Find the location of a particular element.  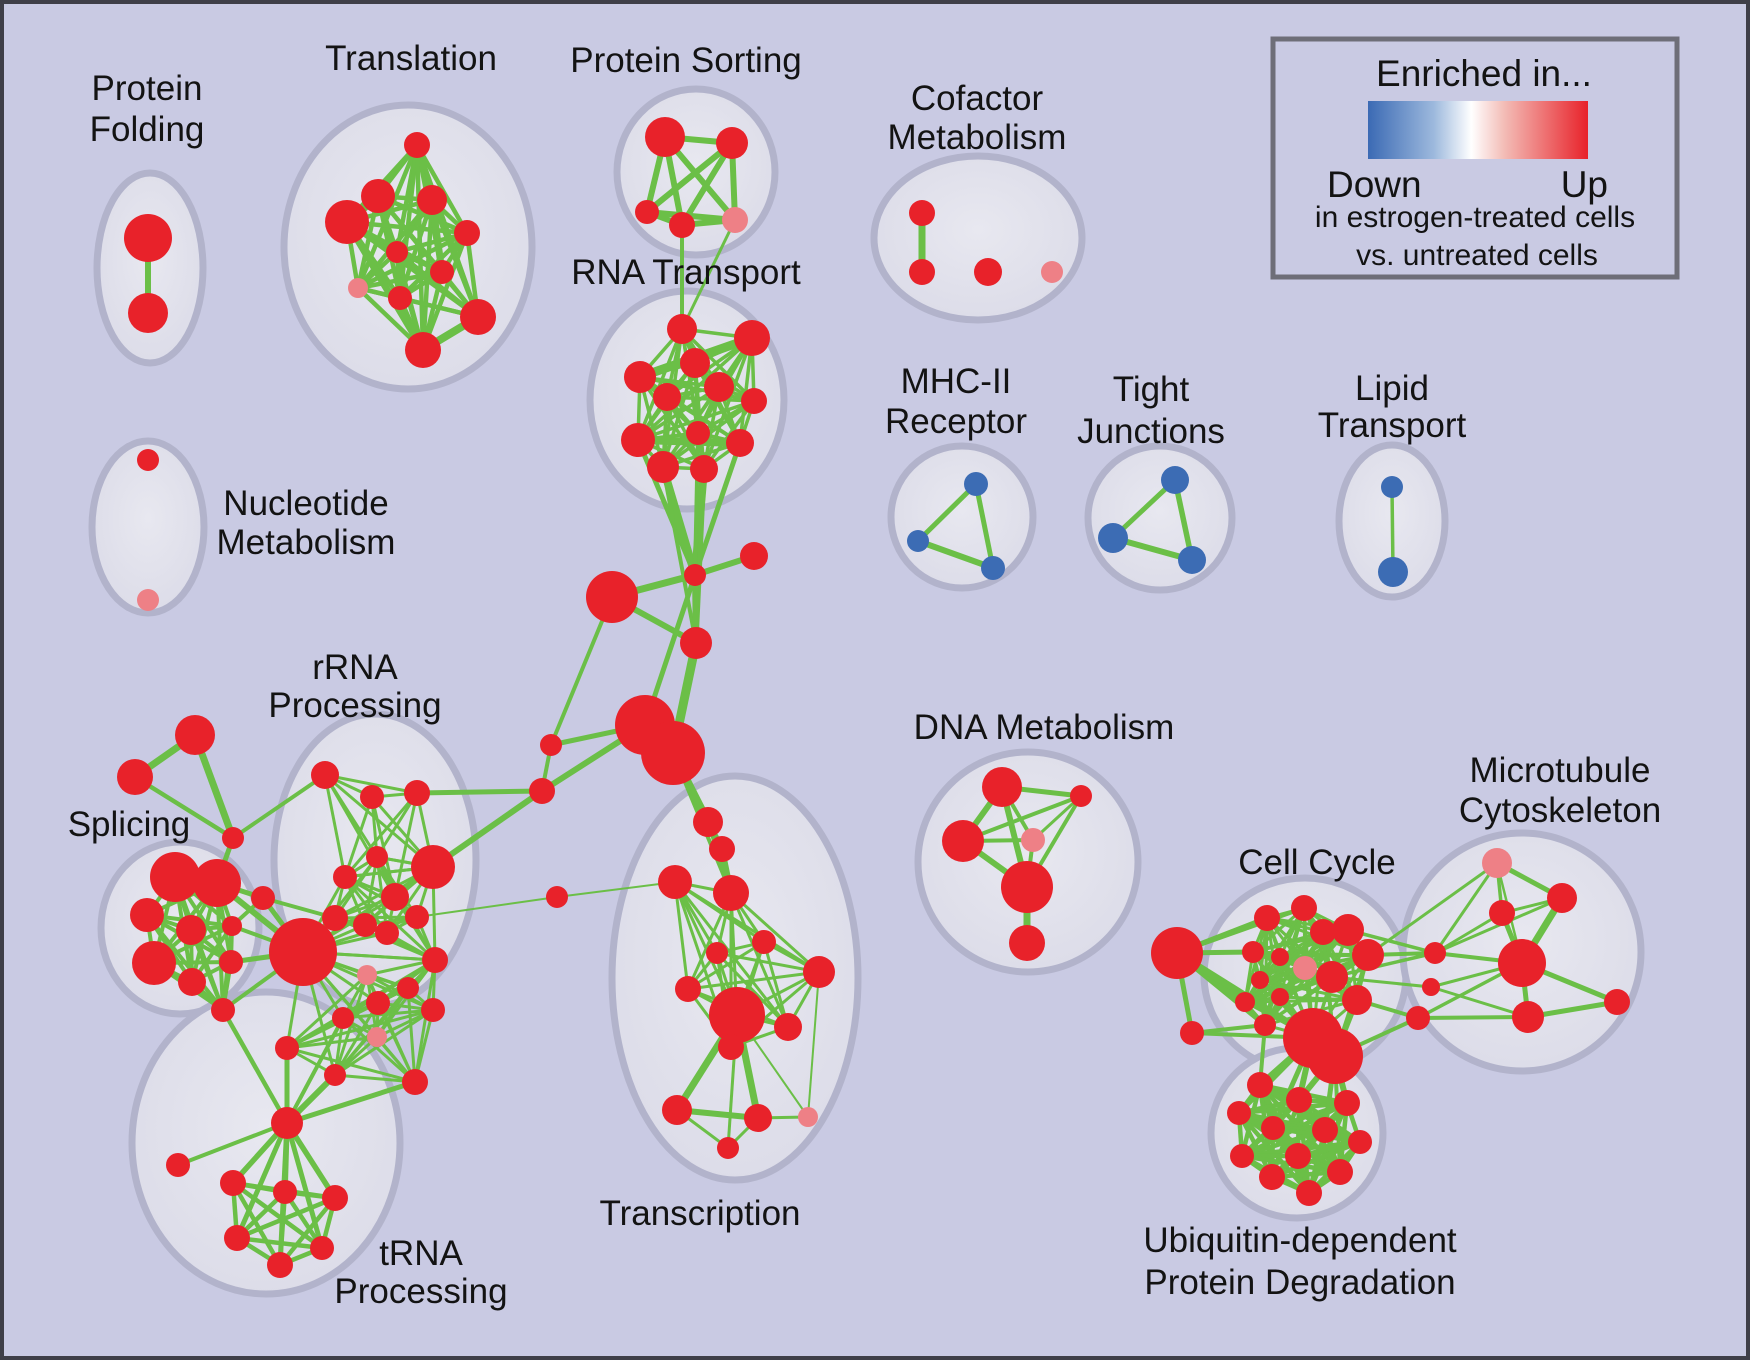

node-t2 is located at coordinates (378, 196).